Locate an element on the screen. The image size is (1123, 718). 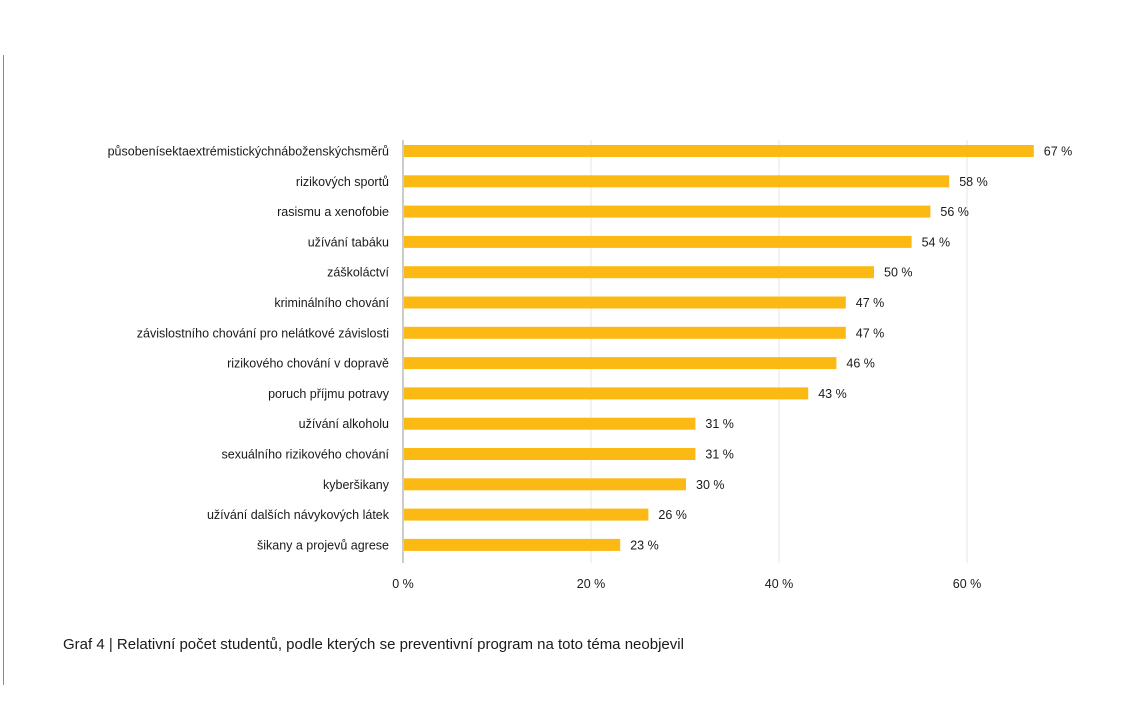
bar-value-label: 67 % is located at coordinates (1058, 152).